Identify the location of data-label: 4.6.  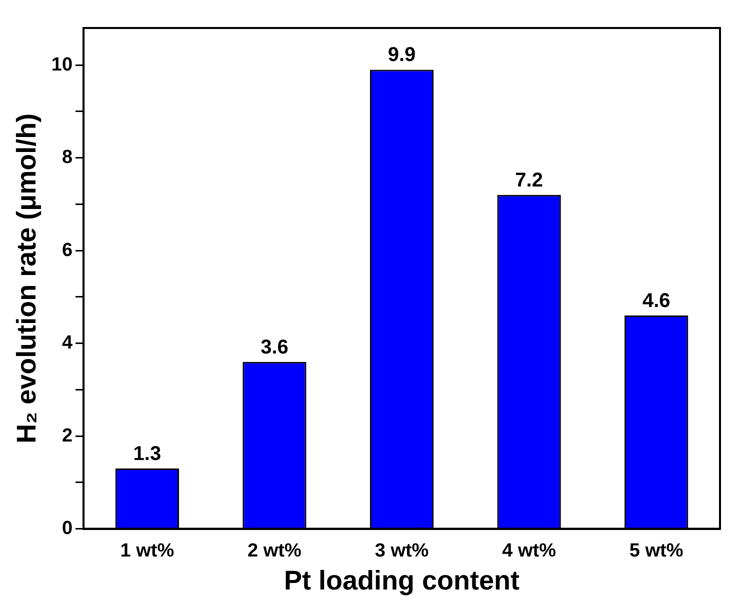
(656, 301).